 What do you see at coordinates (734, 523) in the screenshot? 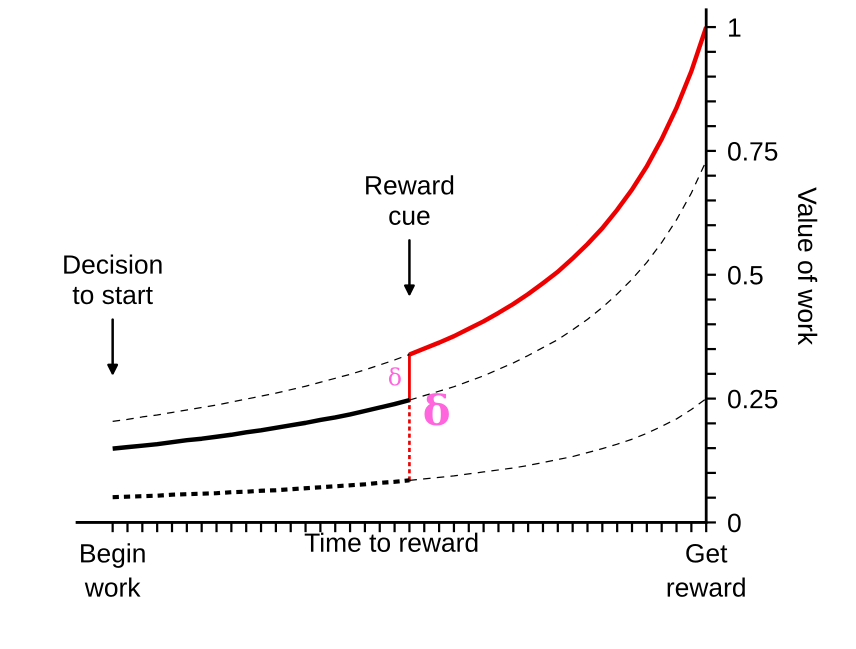
I see `y-tick-label: 0` at bounding box center [734, 523].